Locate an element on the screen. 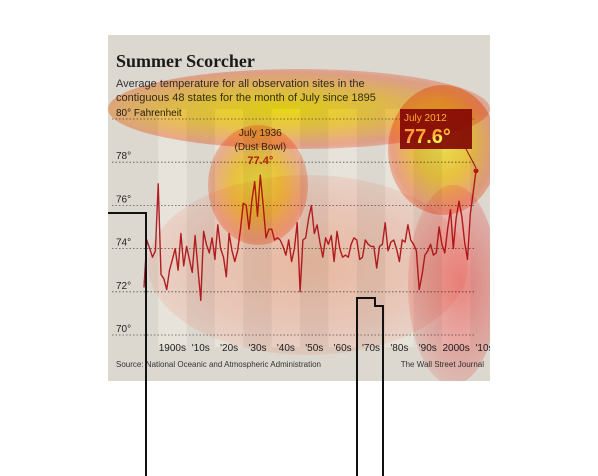 Image resolution: width=598 pixels, height=476 pixels. scan-artifact-mid-h is located at coordinates (365, 298).